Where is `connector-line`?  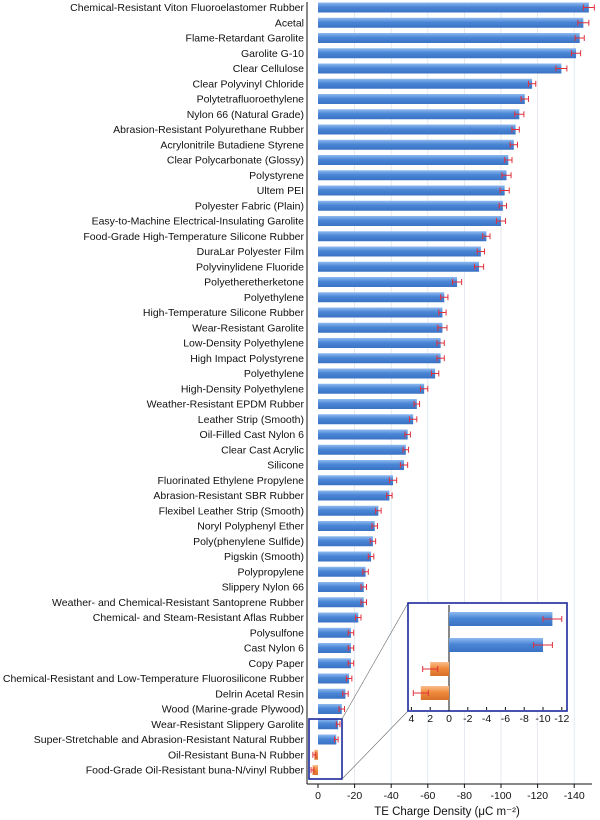
connector-line is located at coordinates (375, 661).